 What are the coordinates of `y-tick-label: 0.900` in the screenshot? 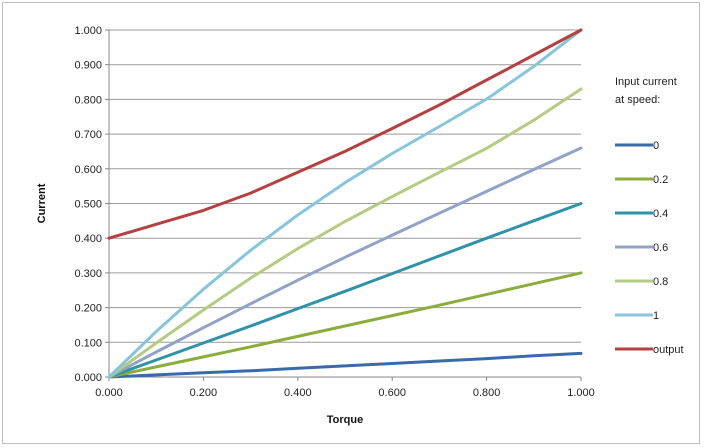 It's located at (88, 66).